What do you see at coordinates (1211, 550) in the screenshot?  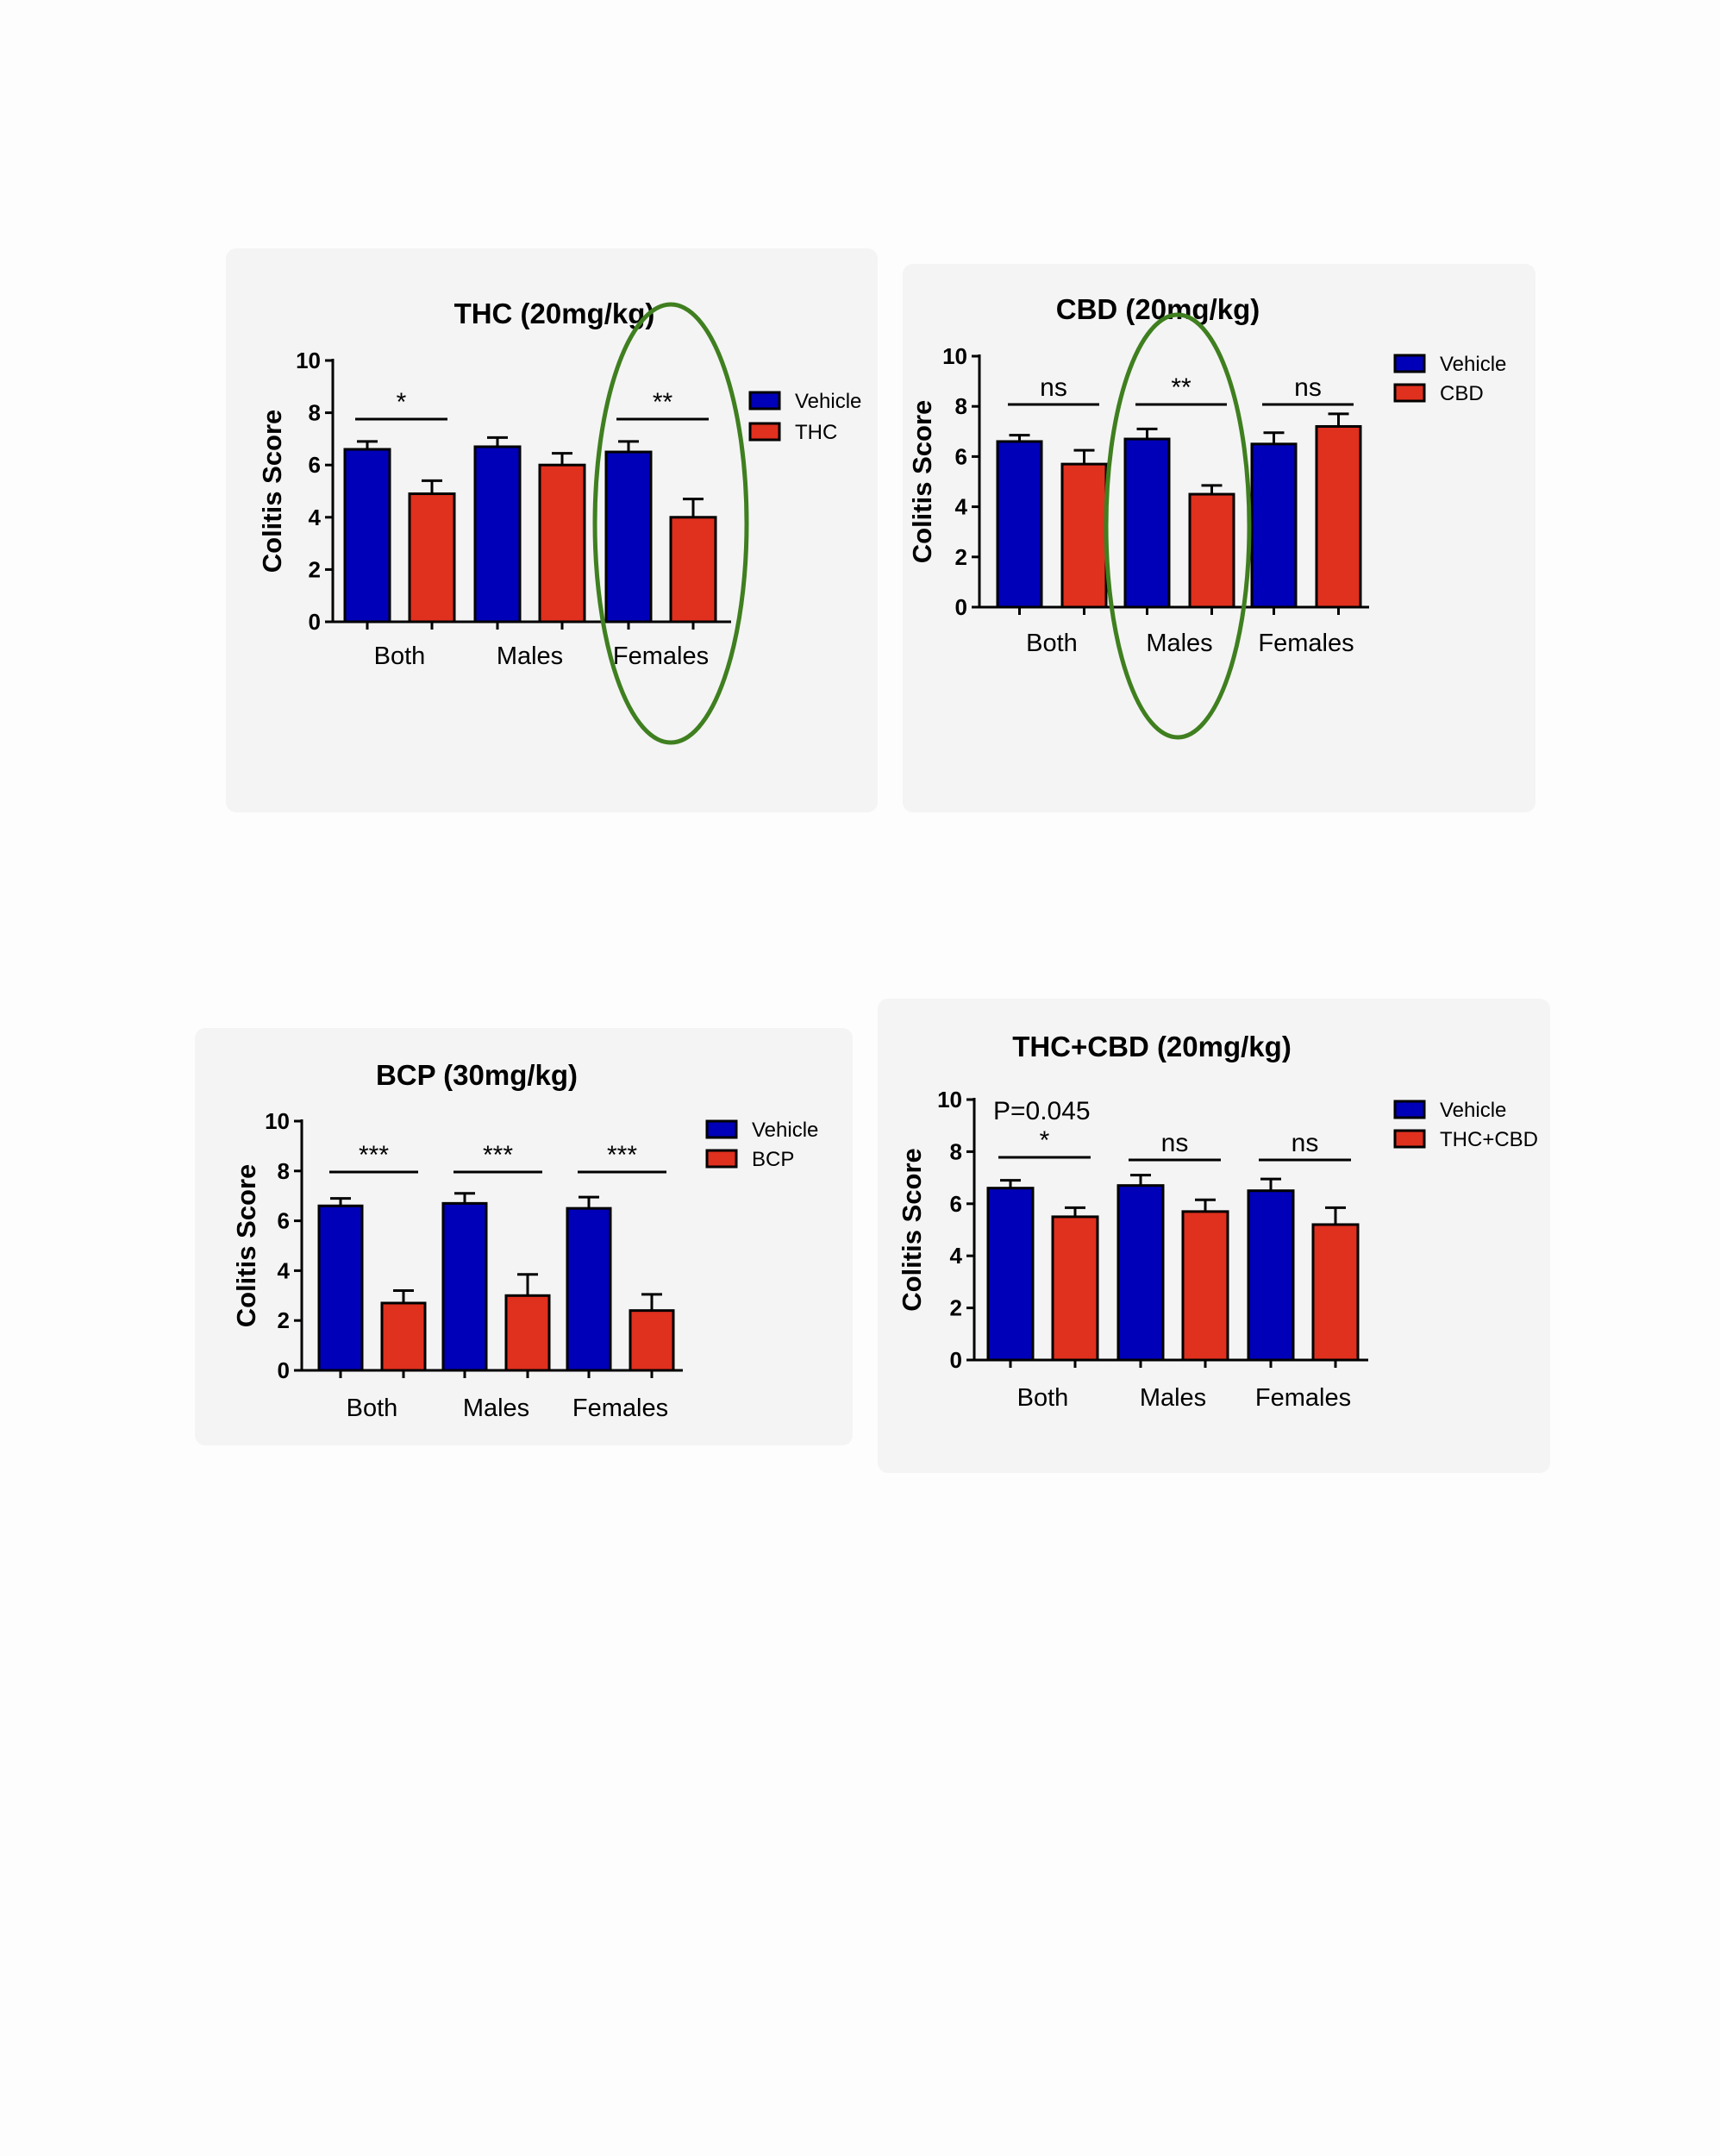 I see `bar-cbd-males` at bounding box center [1211, 550].